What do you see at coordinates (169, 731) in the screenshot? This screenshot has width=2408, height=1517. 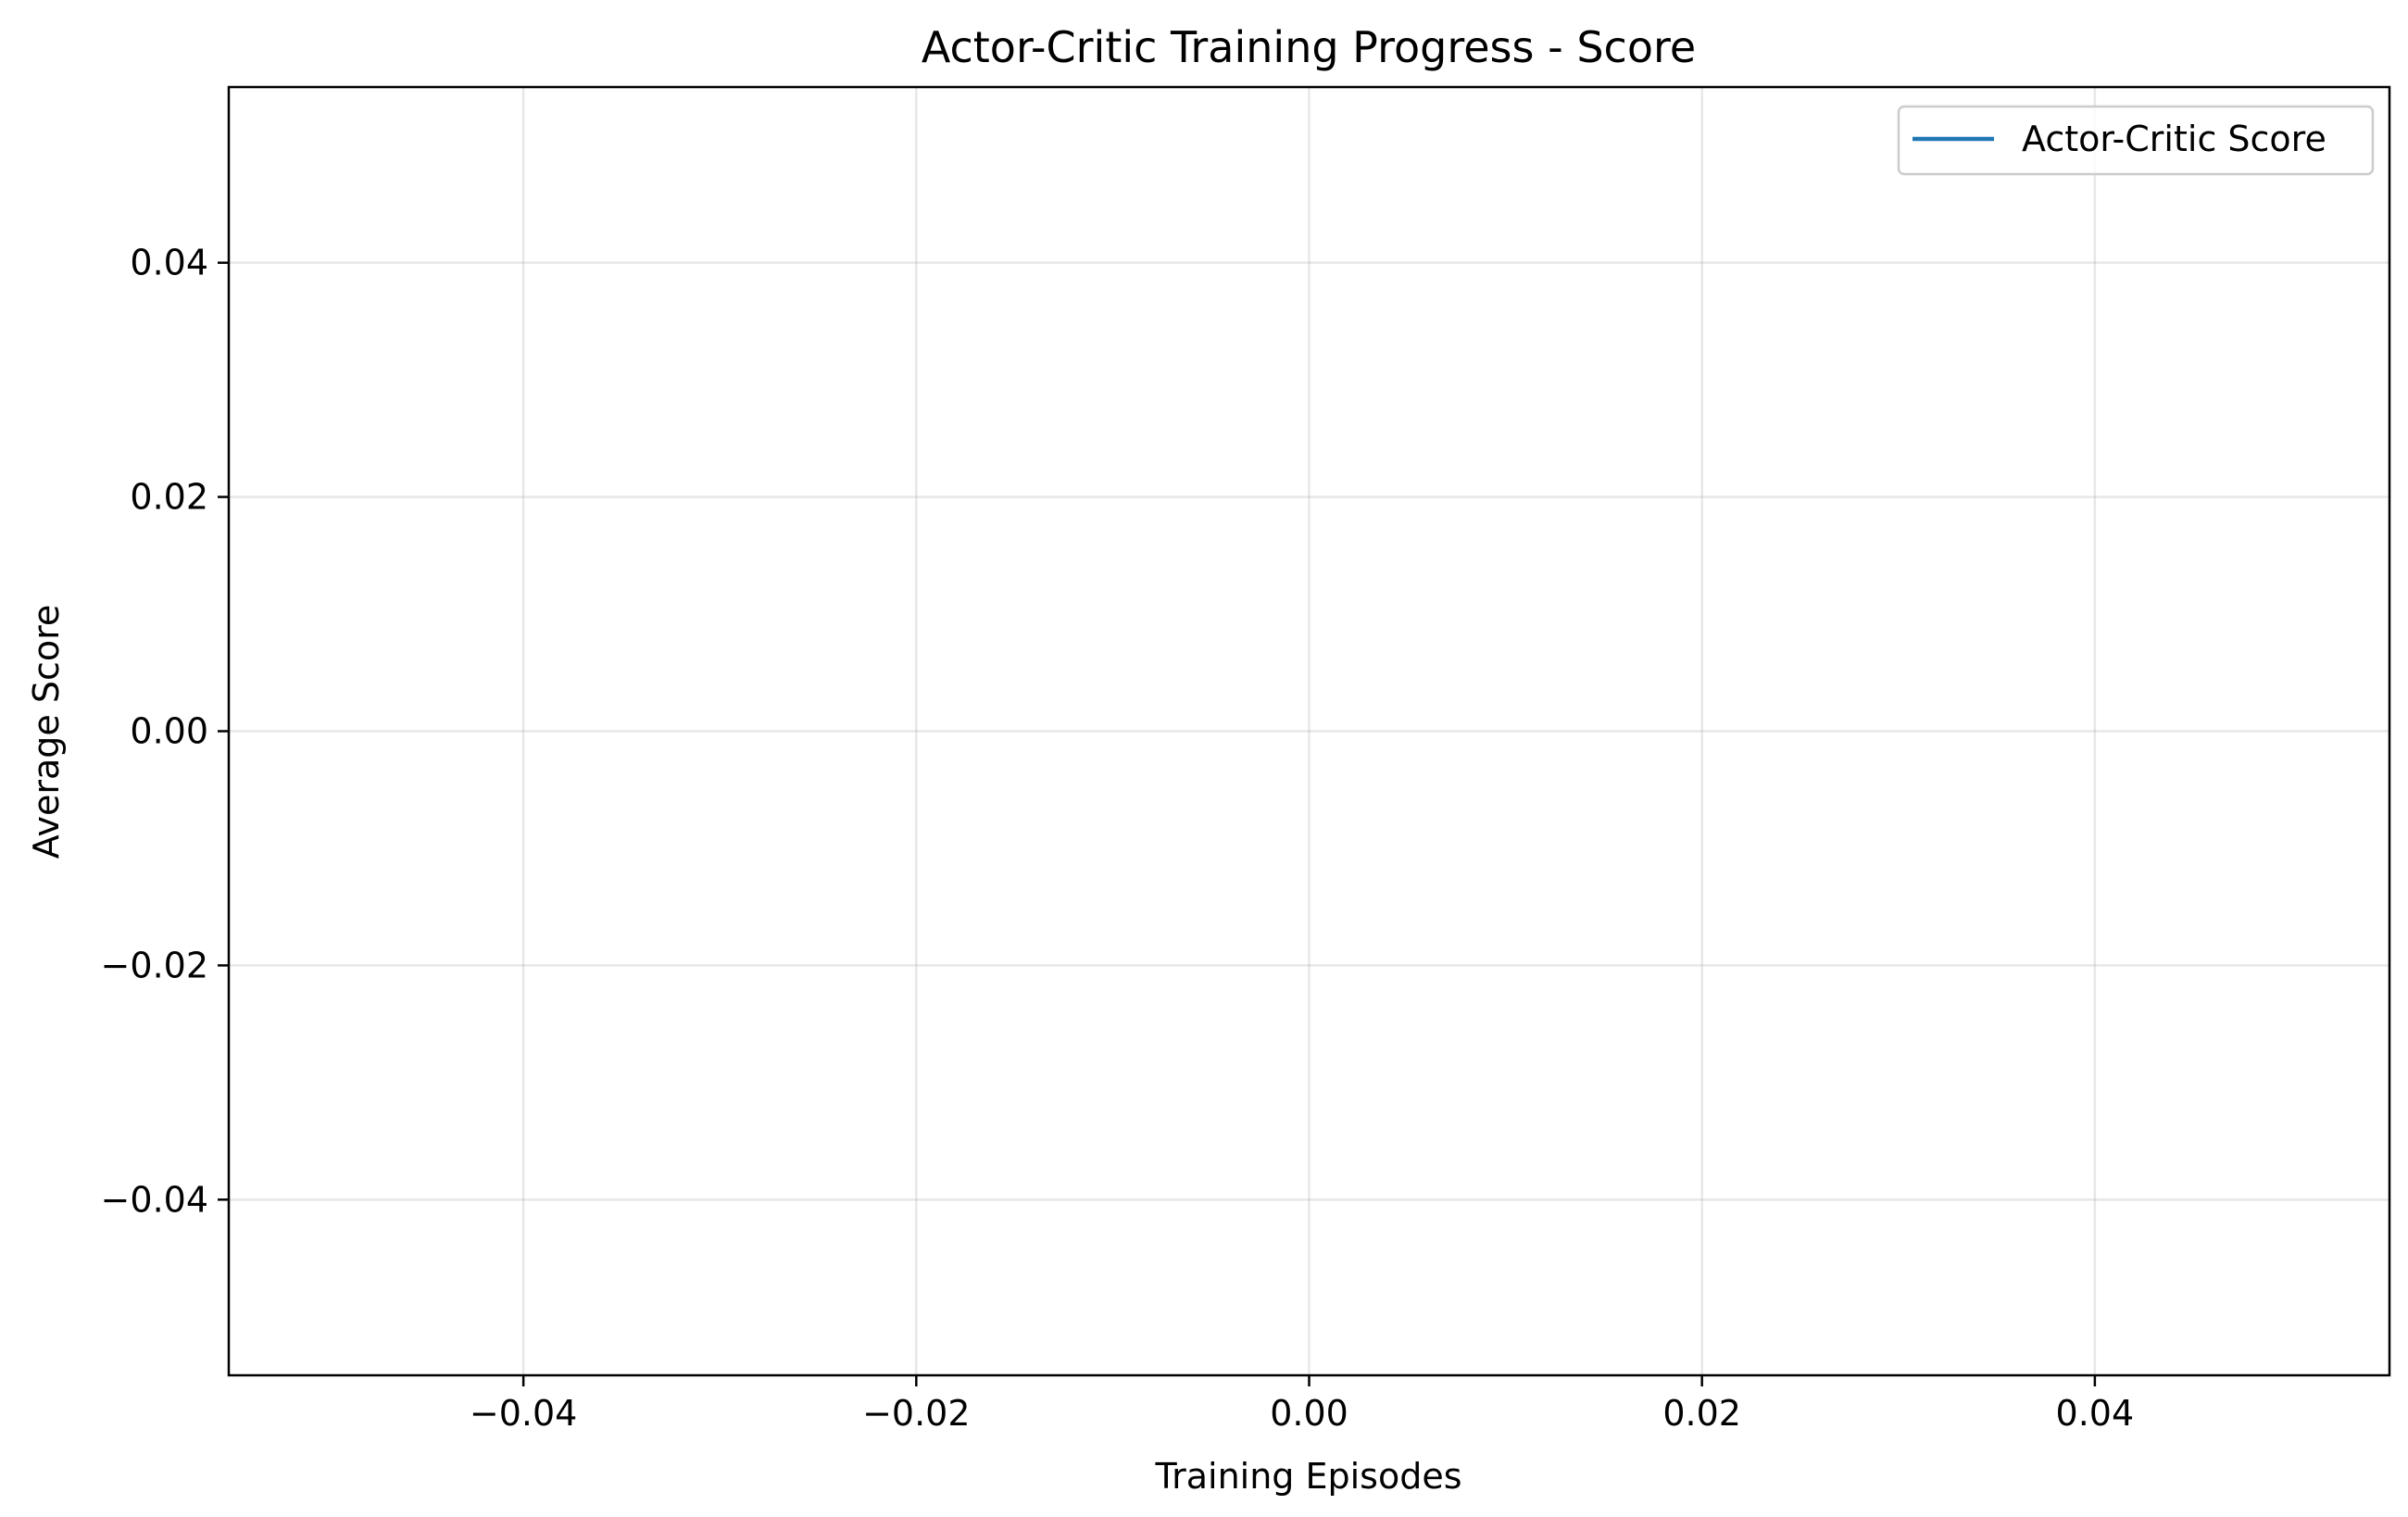 I see `y-tick-label: 0.00` at bounding box center [169, 731].